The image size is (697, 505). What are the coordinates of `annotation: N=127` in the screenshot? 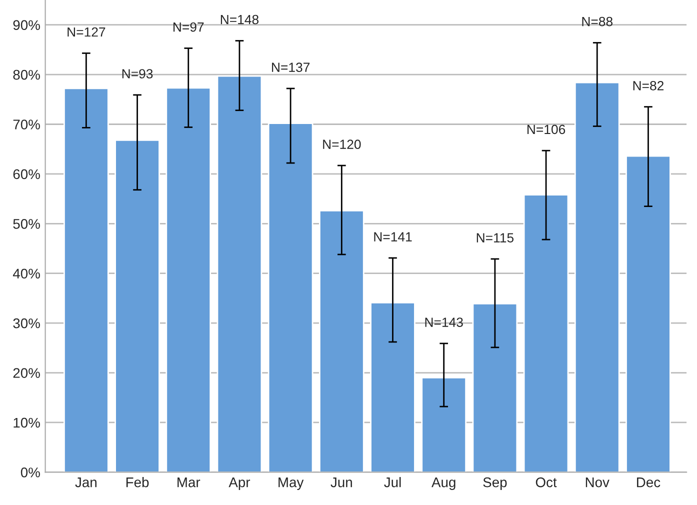 It's located at (87, 32).